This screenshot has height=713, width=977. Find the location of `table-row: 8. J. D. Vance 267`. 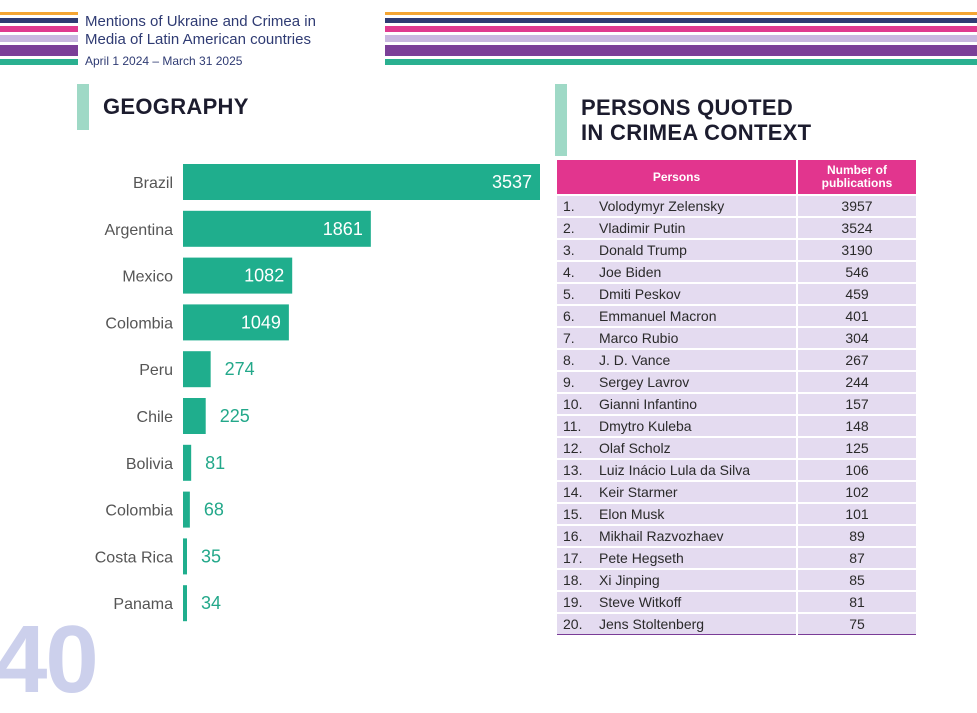

table-row: 8. J. D. Vance 267 is located at coordinates (736, 360).